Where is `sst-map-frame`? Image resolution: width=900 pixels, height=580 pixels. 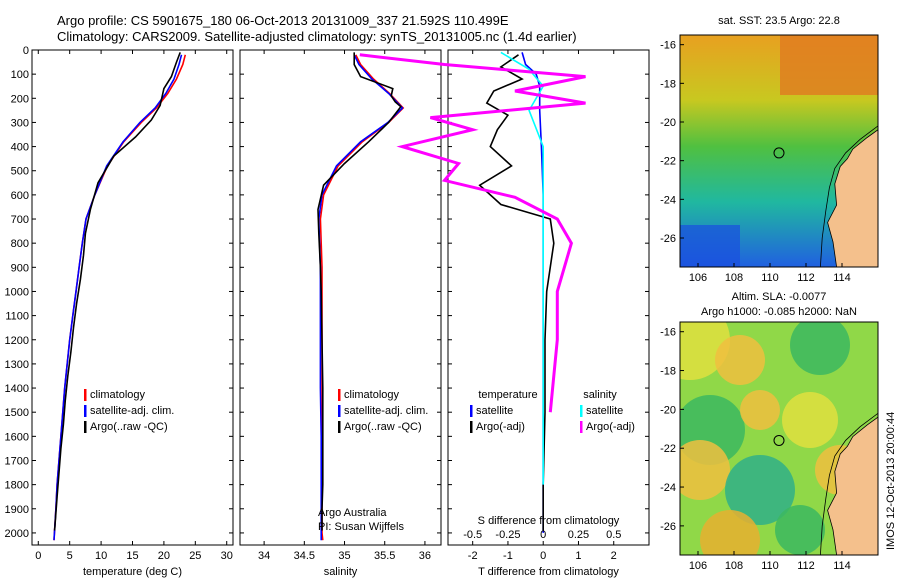 sst-map-frame is located at coordinates (779, 151).